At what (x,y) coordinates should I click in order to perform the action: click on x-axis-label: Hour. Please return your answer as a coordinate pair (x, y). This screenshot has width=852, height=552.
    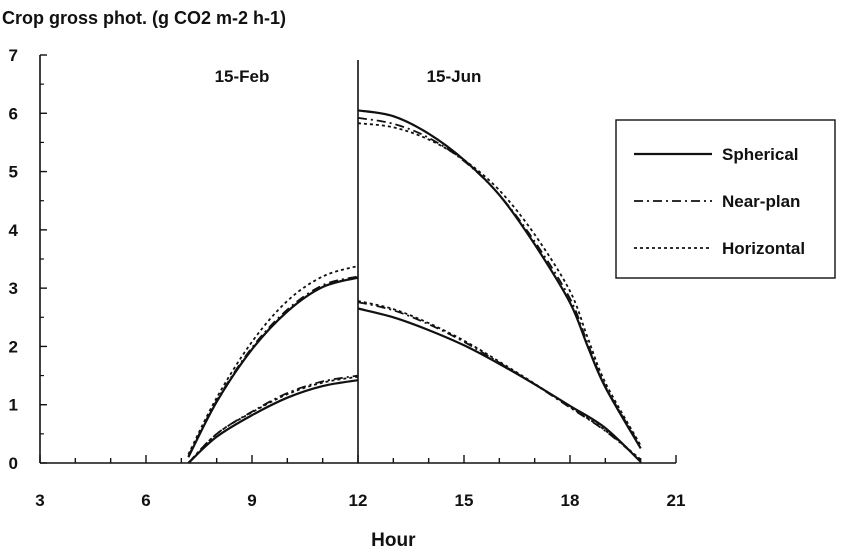
    Looking at the image, I should click on (393, 540).